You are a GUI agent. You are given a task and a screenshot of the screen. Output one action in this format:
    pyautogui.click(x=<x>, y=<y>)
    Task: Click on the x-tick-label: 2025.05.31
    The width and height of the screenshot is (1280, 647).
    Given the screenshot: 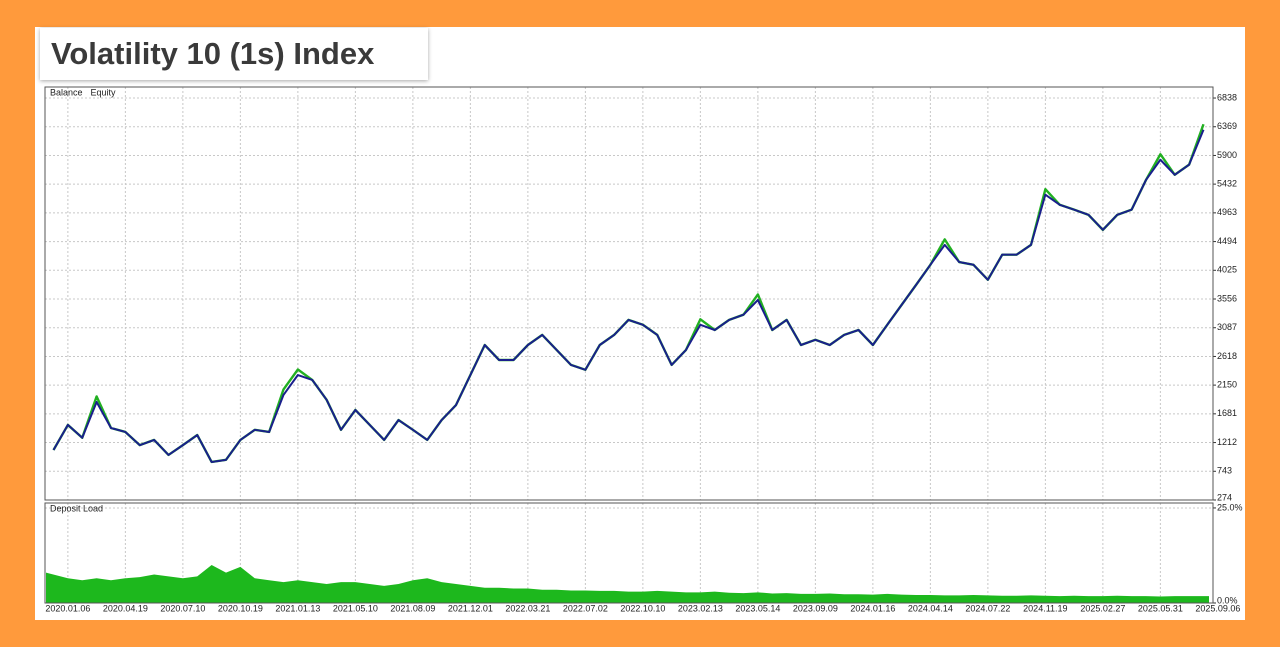 What is the action you would take?
    pyautogui.click(x=1160, y=608)
    